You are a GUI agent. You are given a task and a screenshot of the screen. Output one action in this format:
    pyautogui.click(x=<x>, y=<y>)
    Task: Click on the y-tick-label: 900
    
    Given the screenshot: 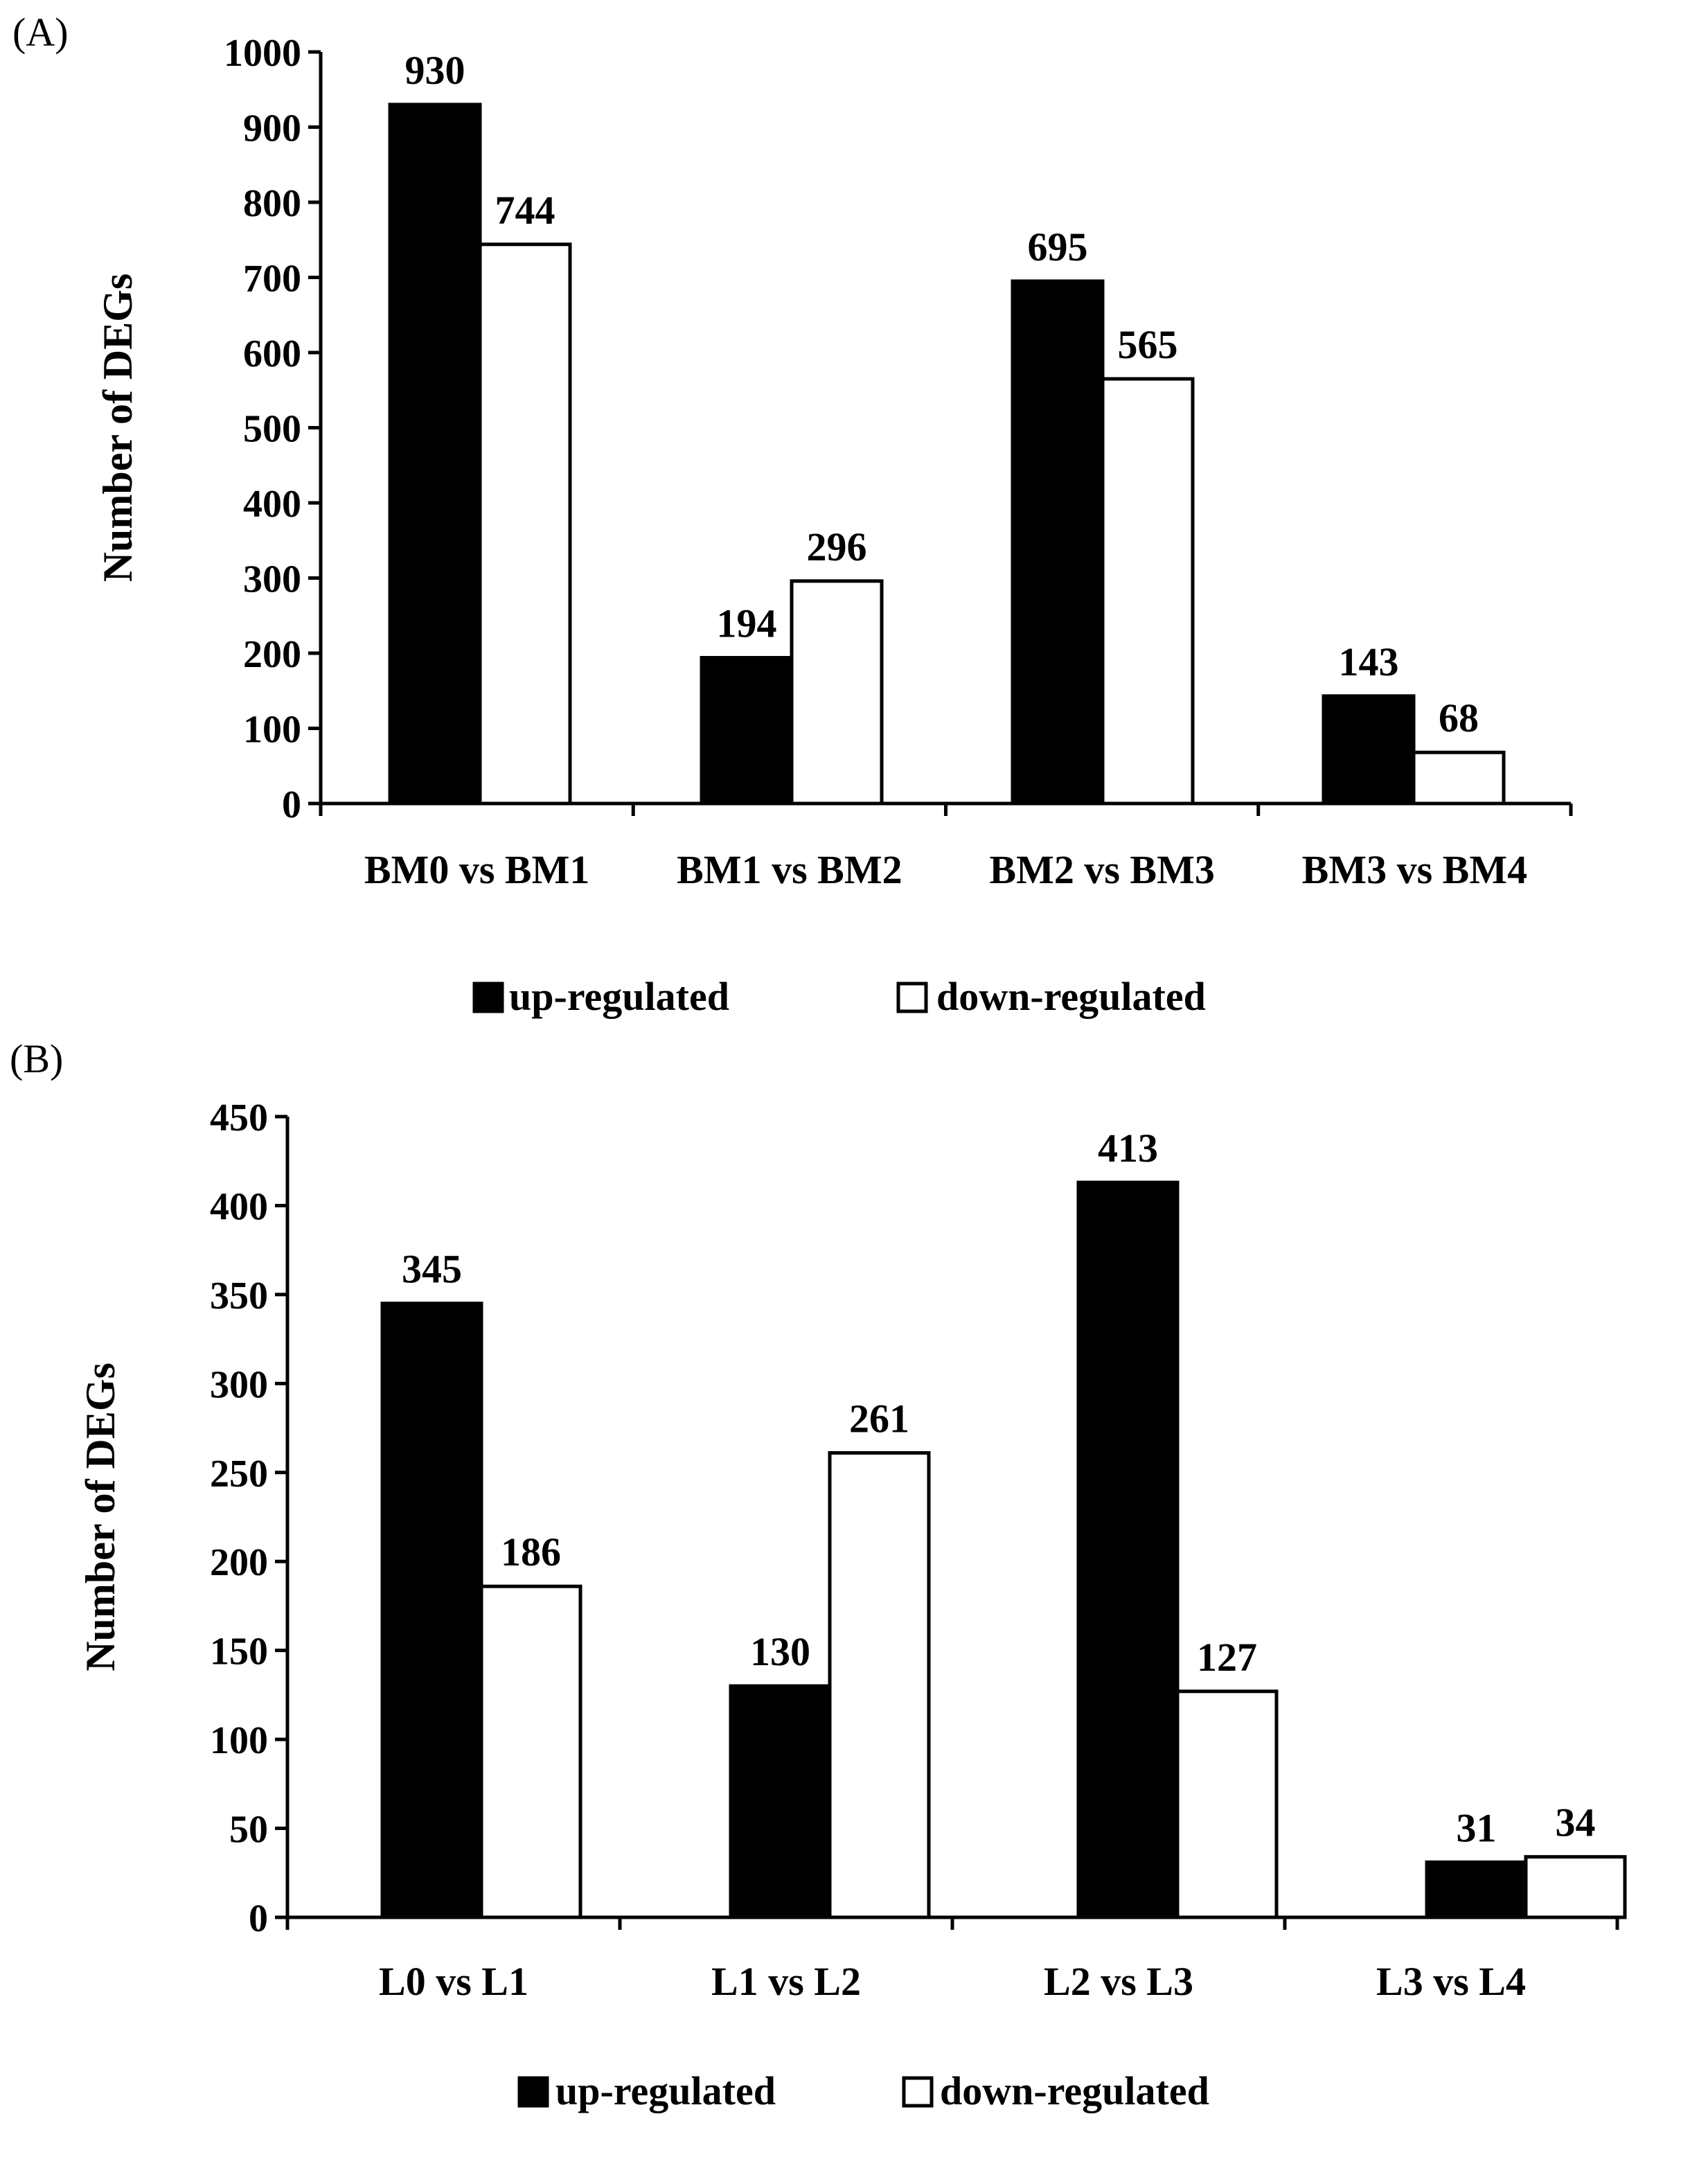 What is the action you would take?
    pyautogui.click(x=272, y=128)
    